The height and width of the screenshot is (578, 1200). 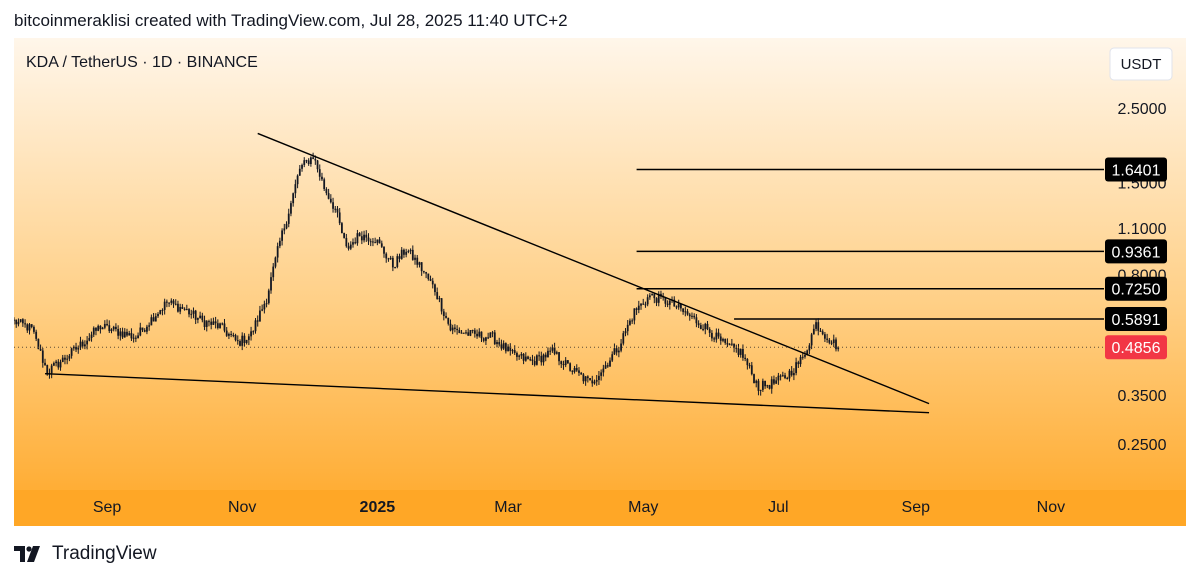 I want to click on currency-button: USDT, so click(x=1141, y=64).